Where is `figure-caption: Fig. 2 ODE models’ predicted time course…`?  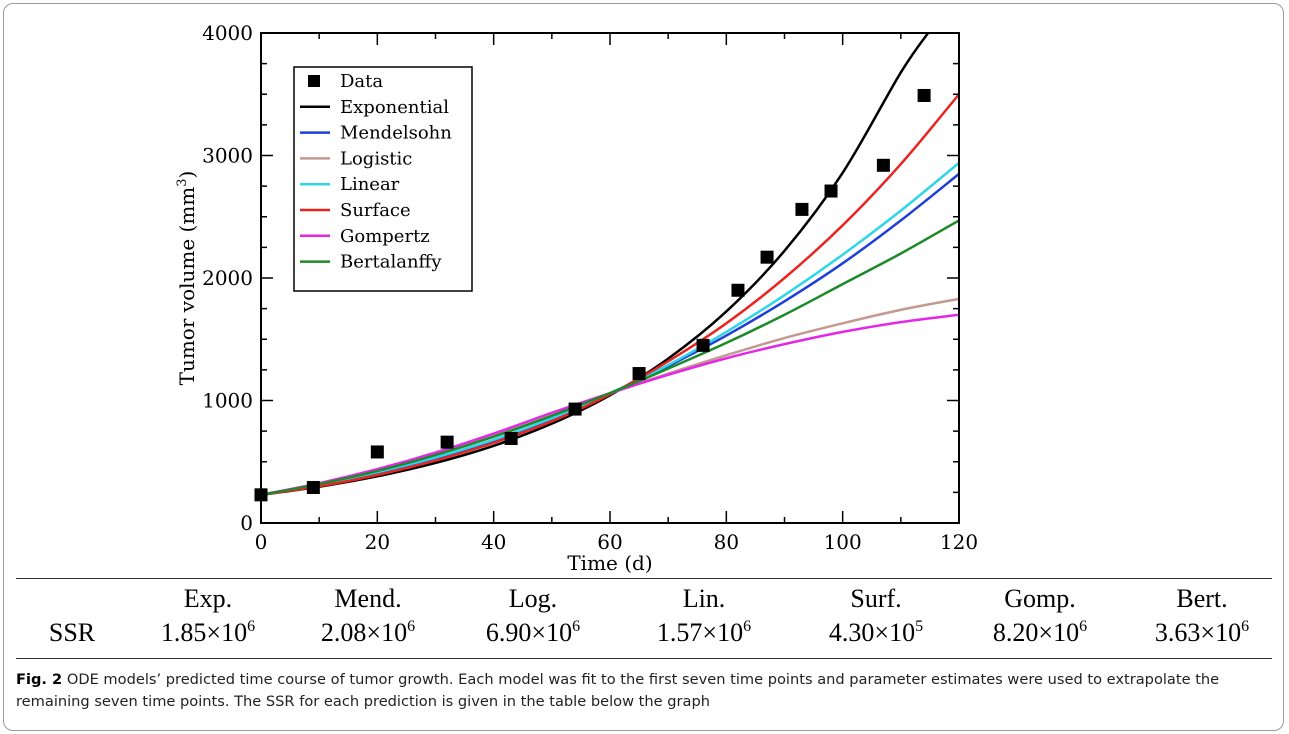
figure-caption: Fig. 2 ODE models’ predicted time course… is located at coordinates (641, 691).